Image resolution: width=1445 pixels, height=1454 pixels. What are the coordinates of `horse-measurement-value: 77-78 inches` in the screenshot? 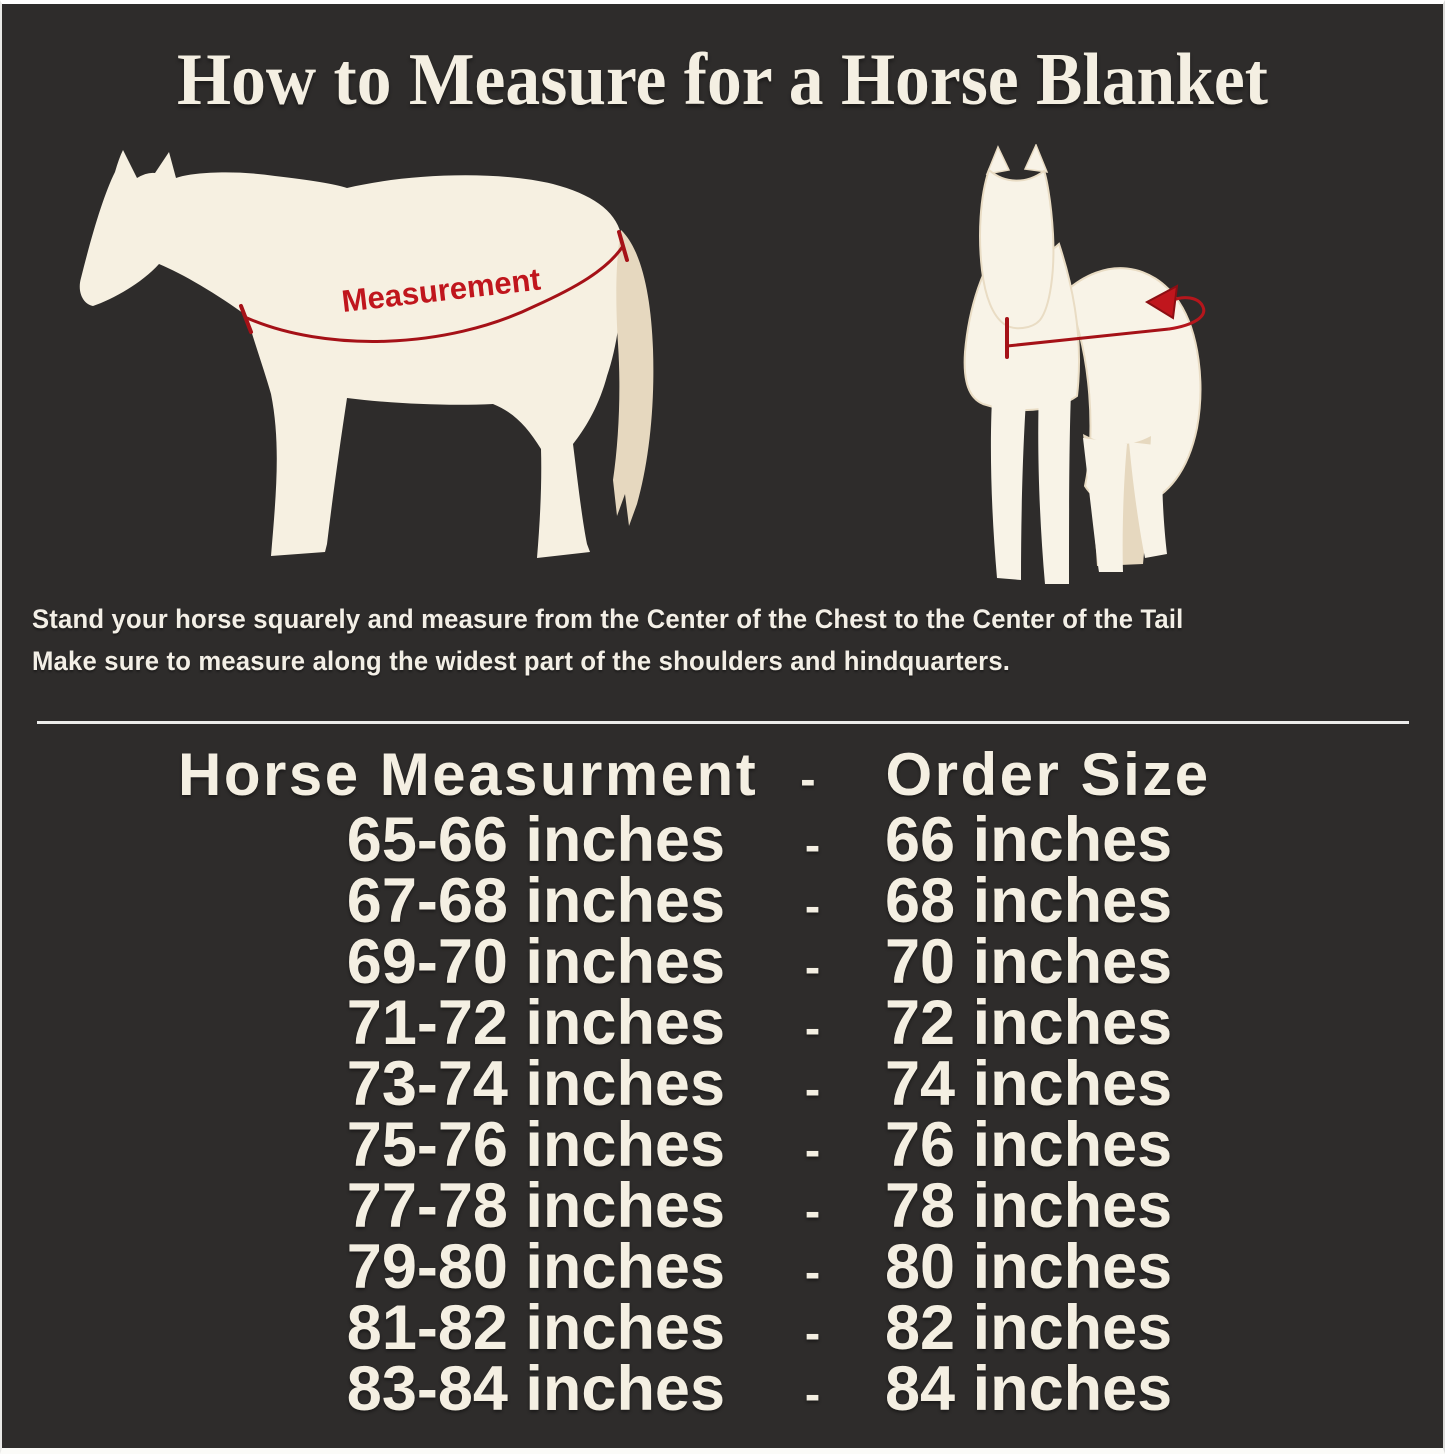 It's located at (535, 1206).